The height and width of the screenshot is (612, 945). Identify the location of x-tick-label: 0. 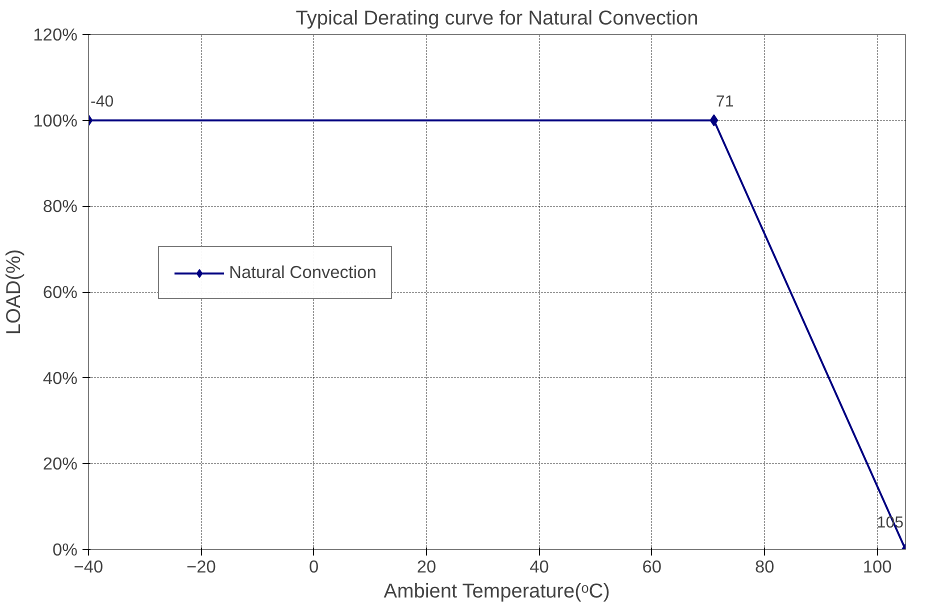
(314, 566).